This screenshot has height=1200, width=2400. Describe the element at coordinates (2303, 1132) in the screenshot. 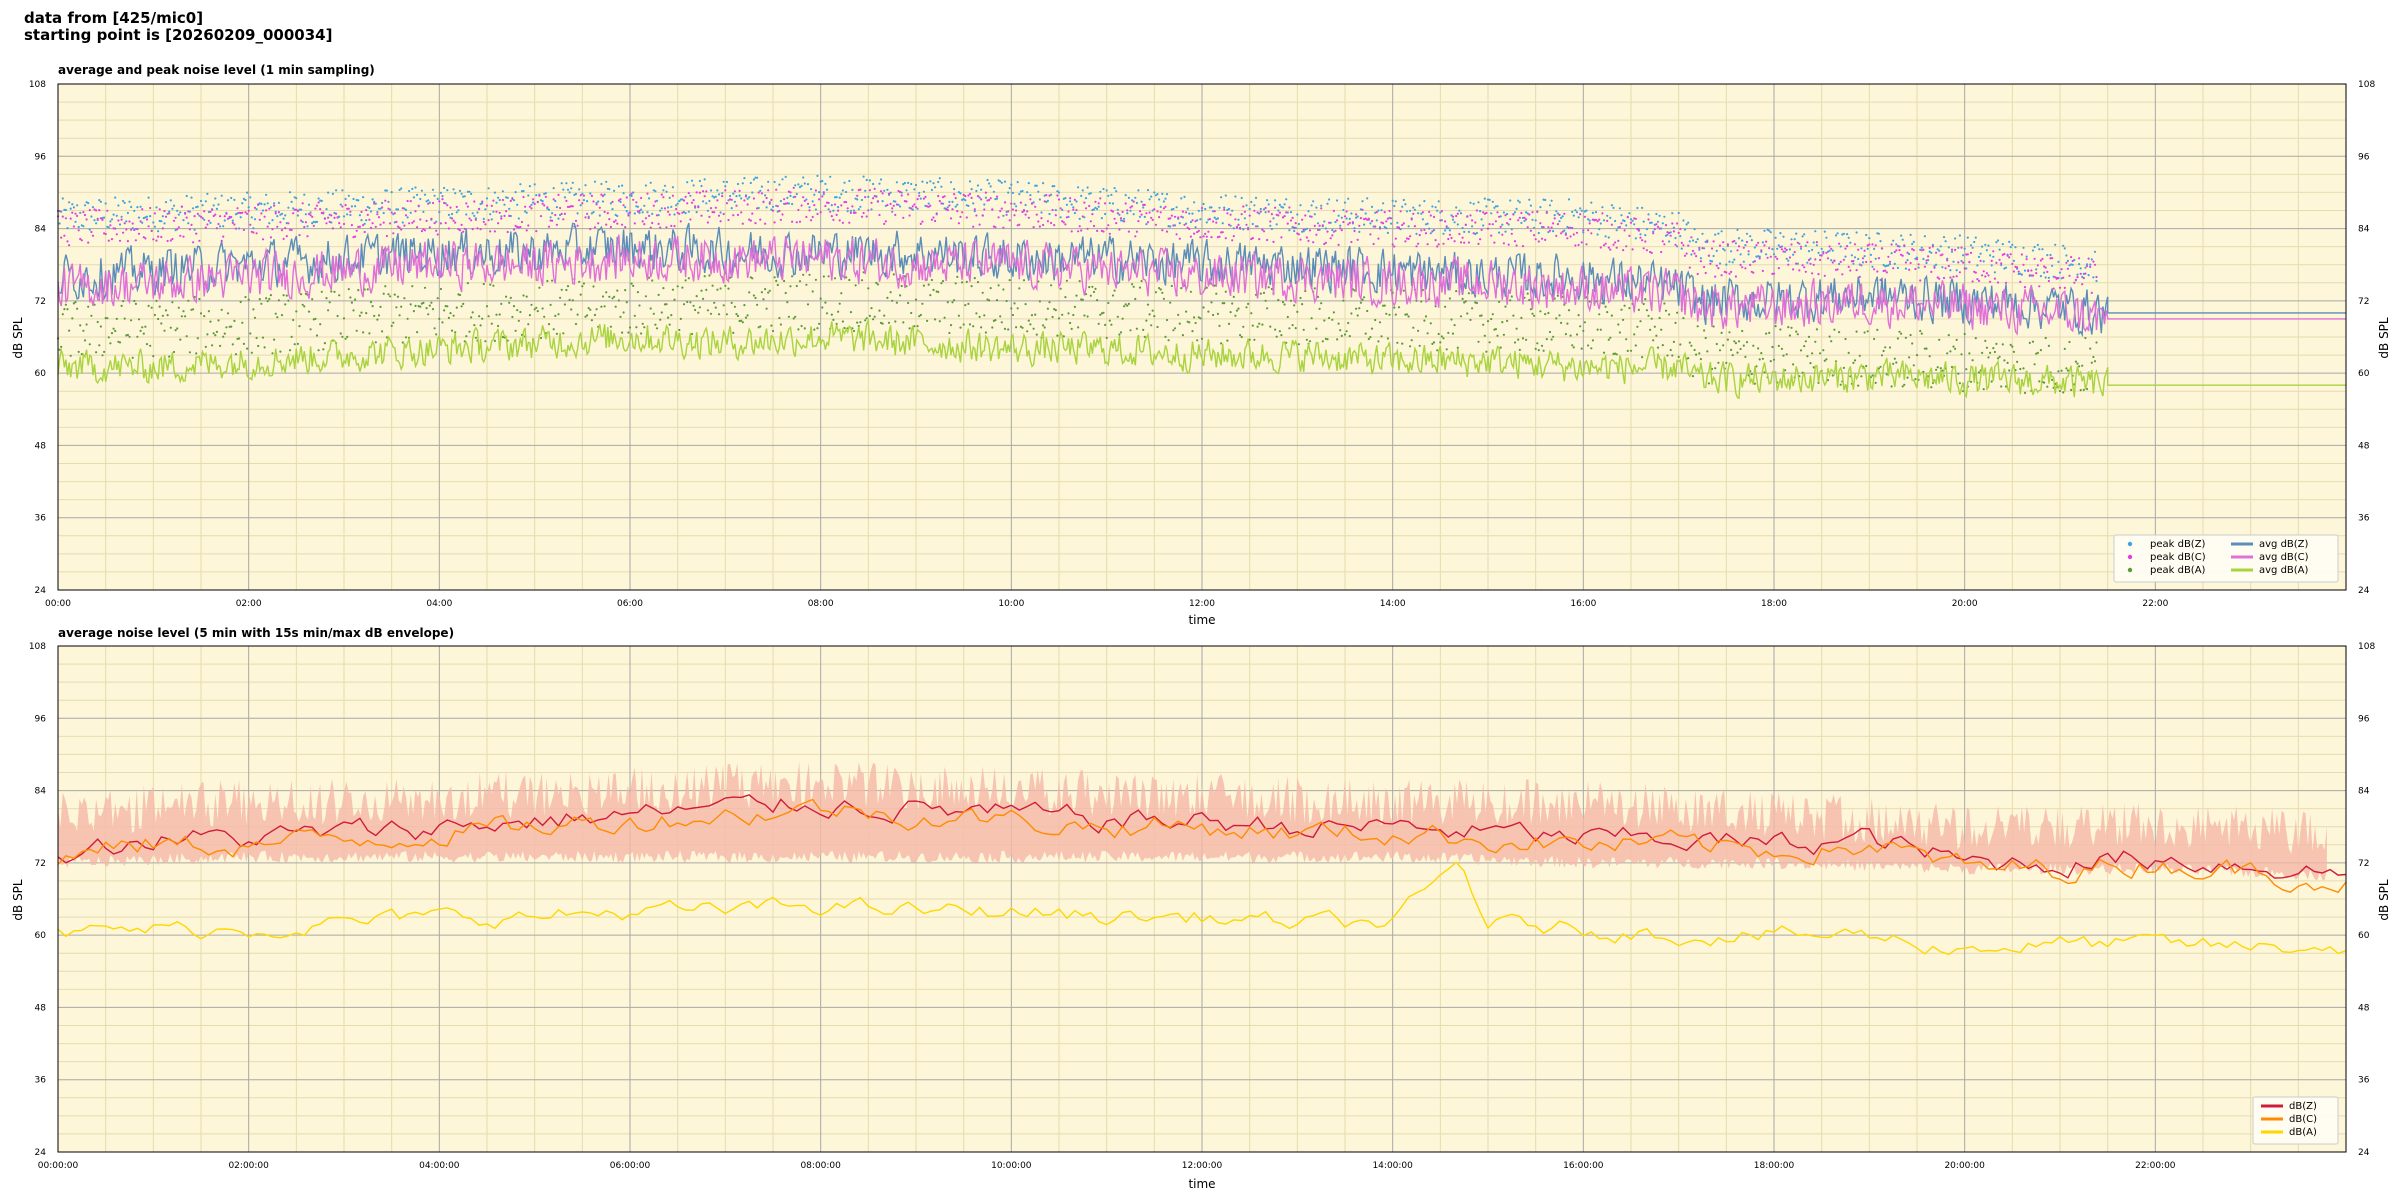

I see `chart2-legend-label: dB(A)` at that location.